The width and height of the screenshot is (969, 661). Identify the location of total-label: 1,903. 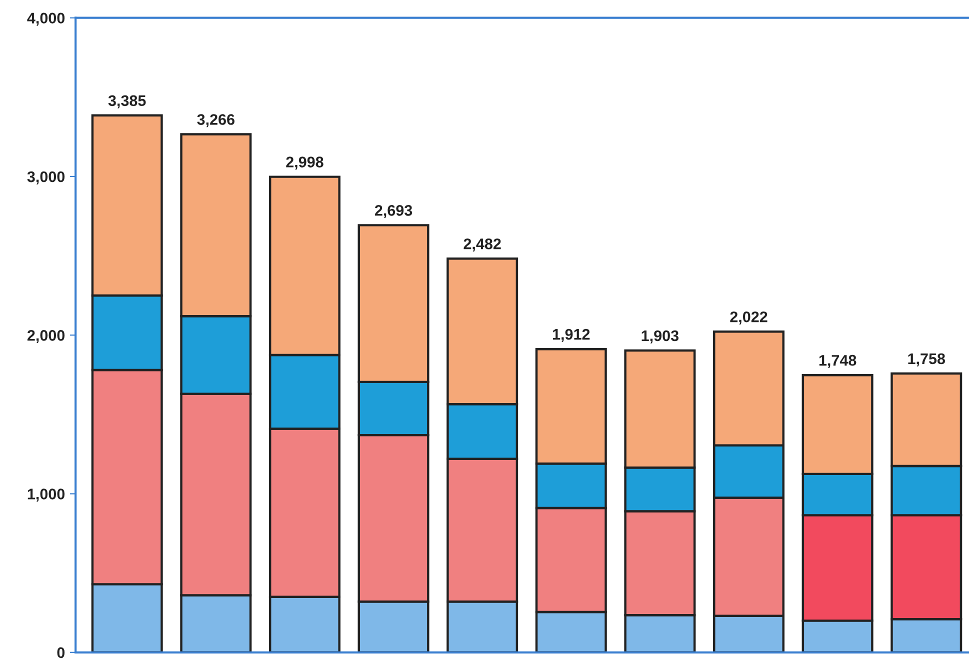
(660, 337).